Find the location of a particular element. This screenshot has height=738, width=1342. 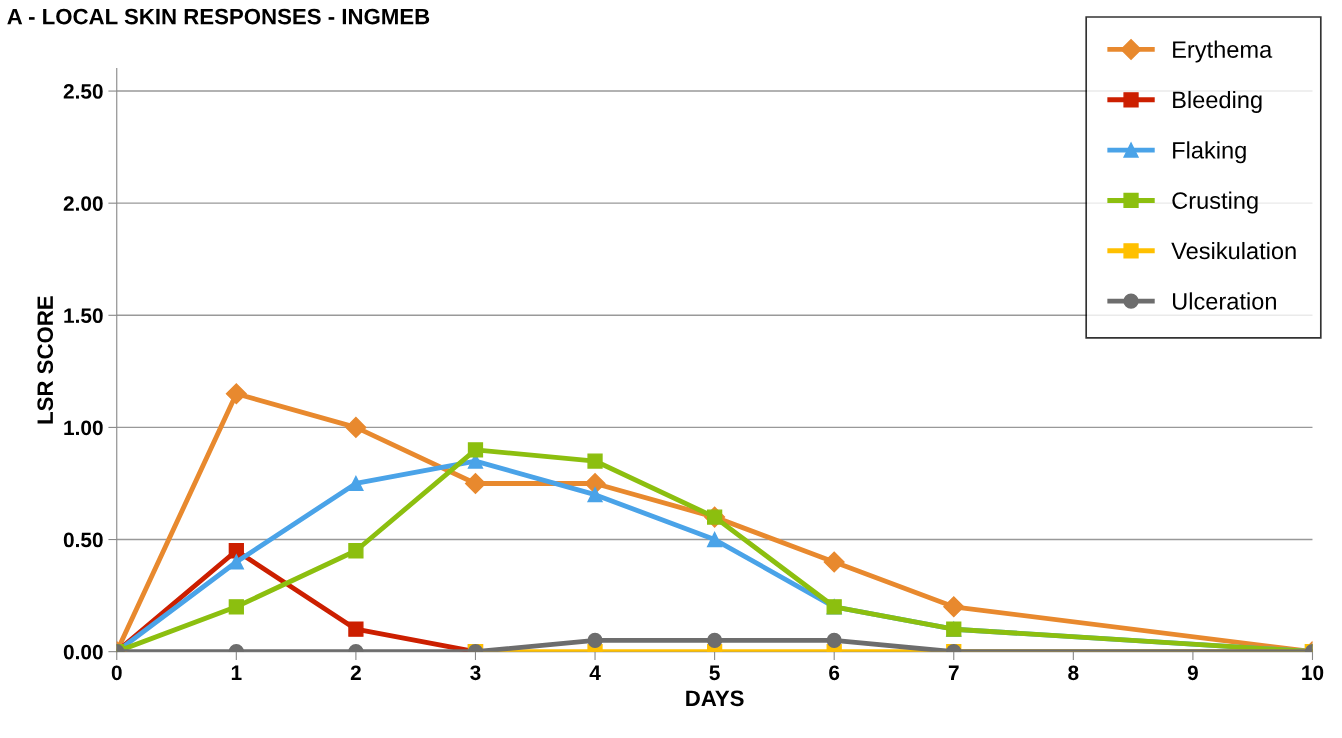

legend-label: Bleeding is located at coordinates (1217, 101).